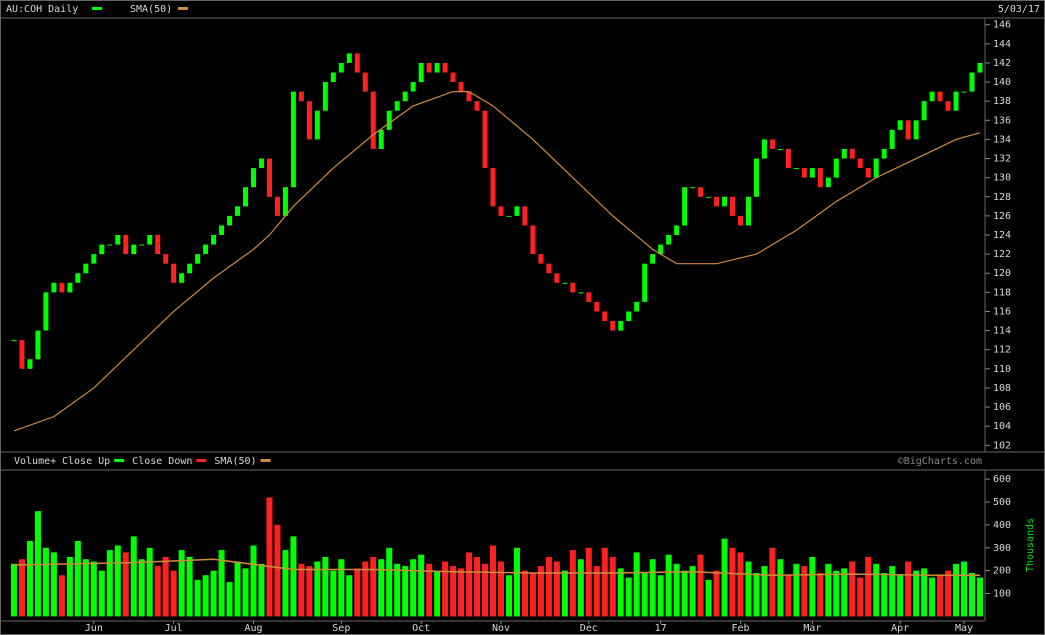 Image resolution: width=1045 pixels, height=635 pixels. Describe the element at coordinates (1002, 369) in the screenshot. I see `y-tick-label: 110` at that location.